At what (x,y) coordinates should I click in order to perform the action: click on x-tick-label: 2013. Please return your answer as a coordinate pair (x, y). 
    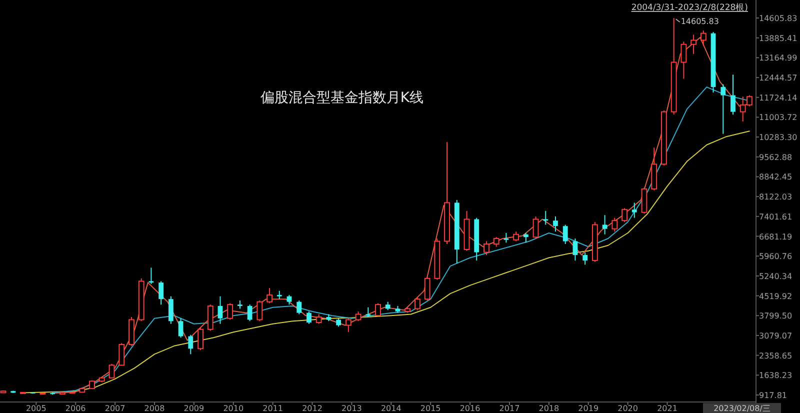
    Looking at the image, I should click on (352, 408).